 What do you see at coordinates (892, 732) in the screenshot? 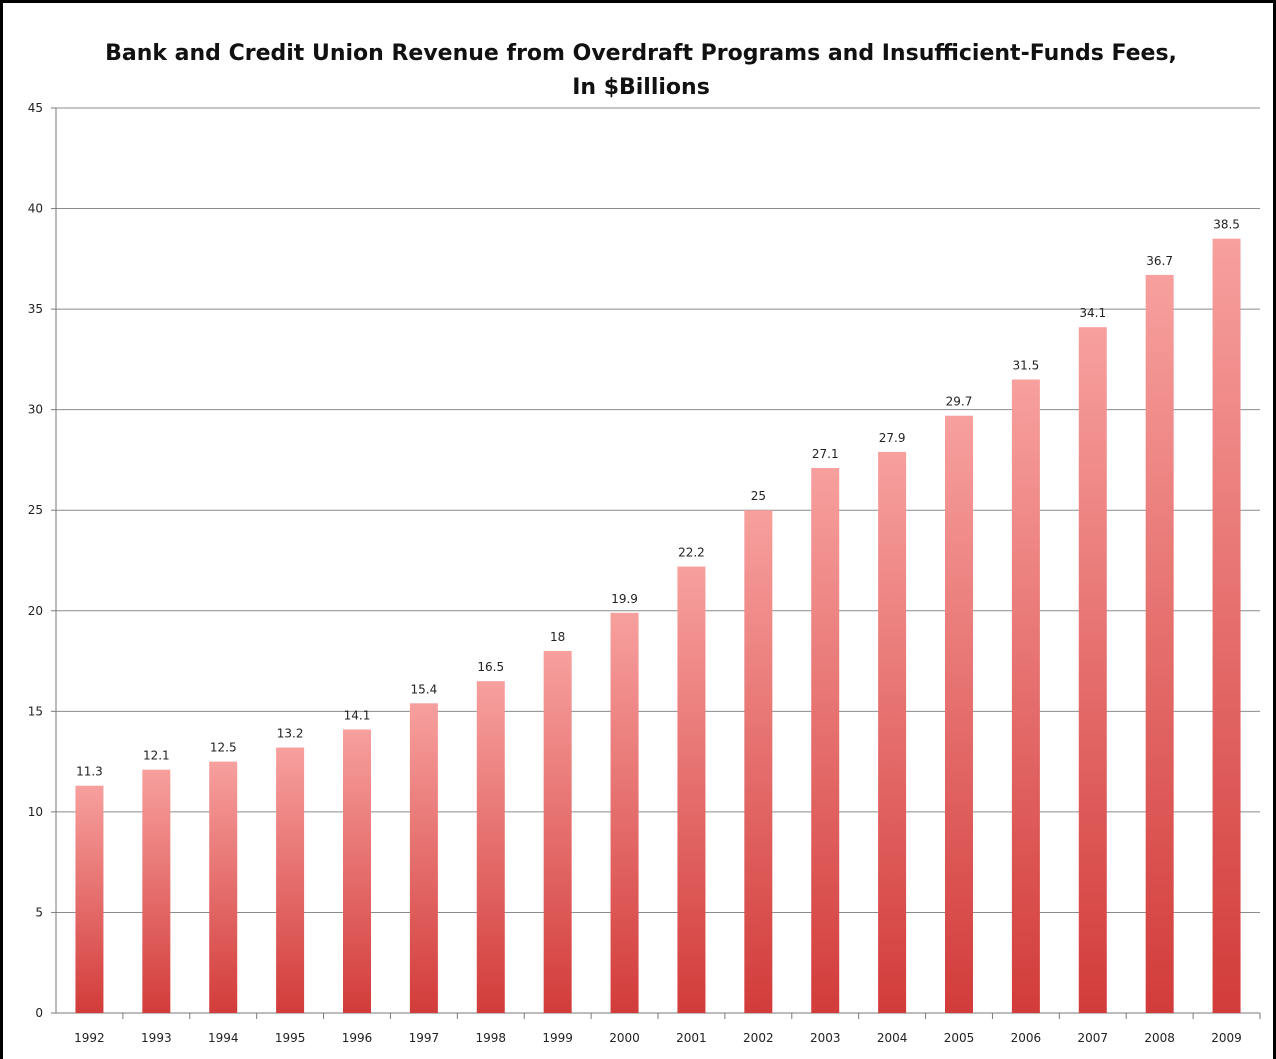
I see `bar-2004` at bounding box center [892, 732].